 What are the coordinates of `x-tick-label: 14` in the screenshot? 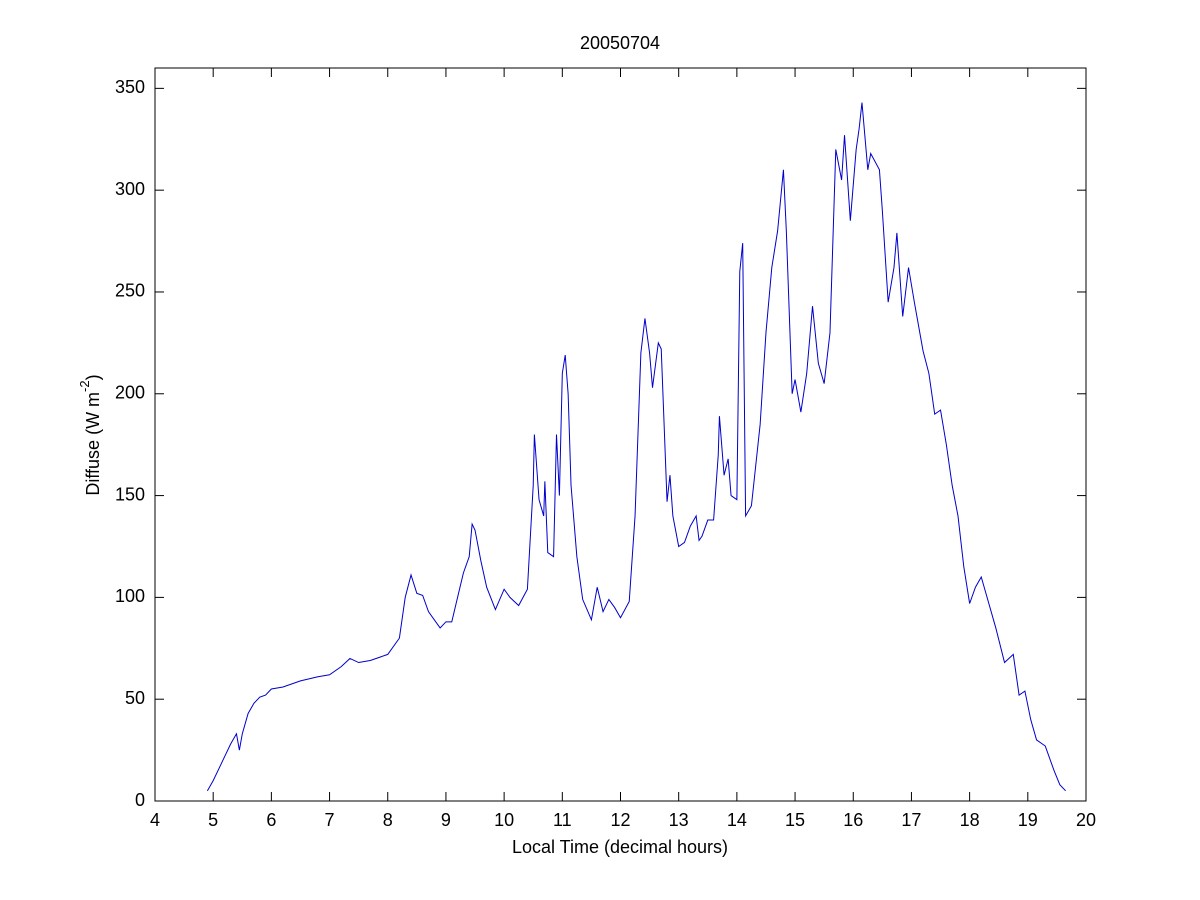 It's located at (737, 820).